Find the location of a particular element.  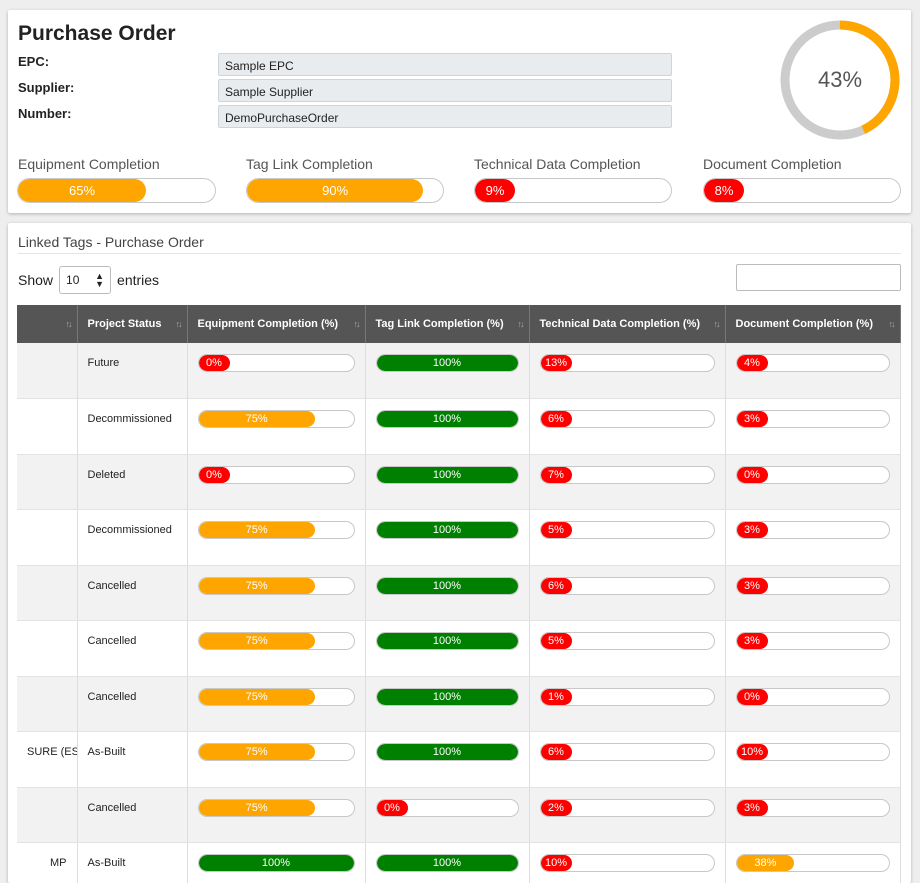

document-completion-progress-bar: 0% is located at coordinates (813, 475).